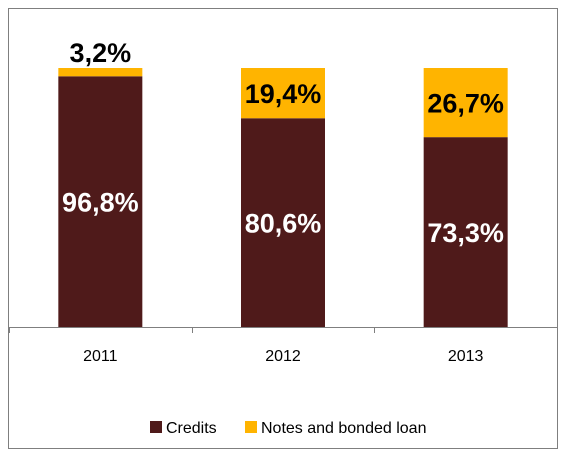  I want to click on data-label: 96,8%, so click(100, 203).